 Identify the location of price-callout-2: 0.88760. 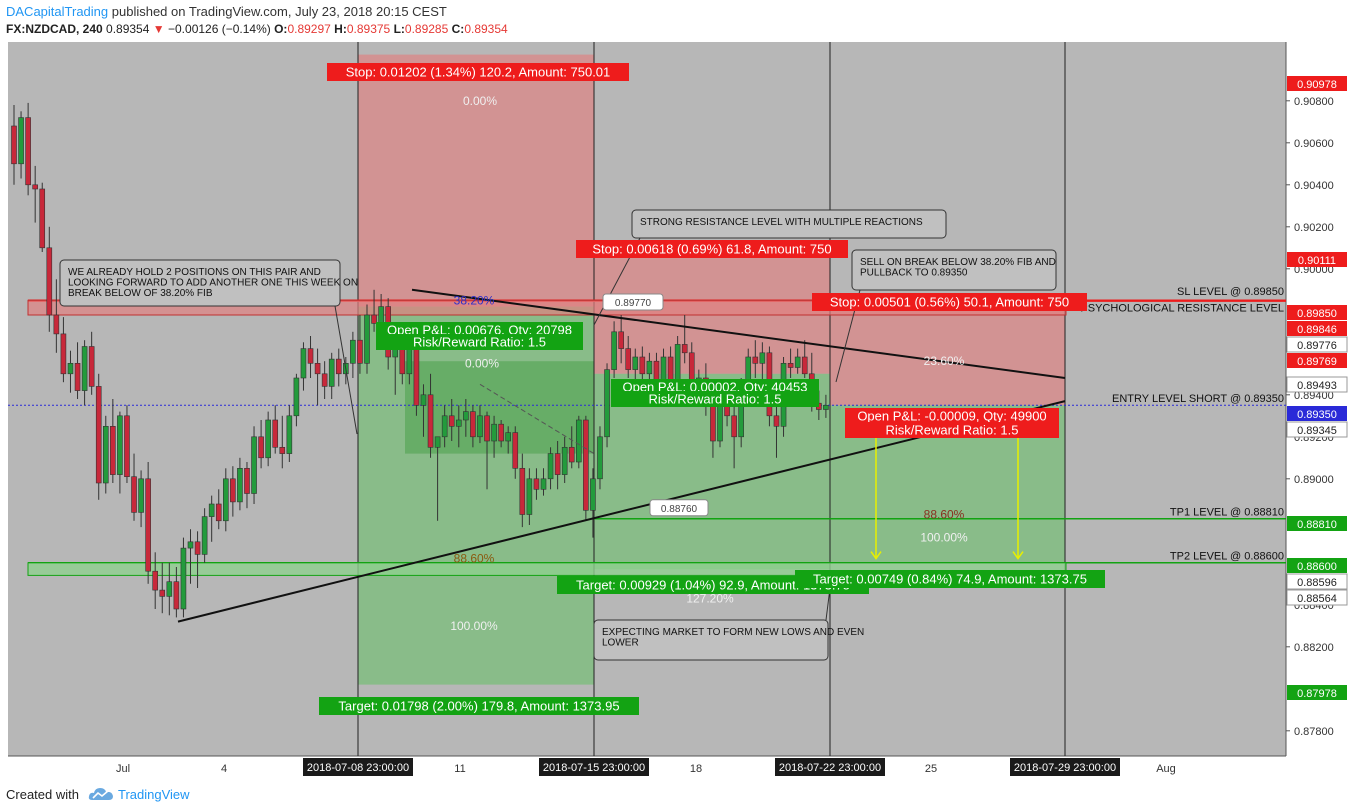
(679, 509).